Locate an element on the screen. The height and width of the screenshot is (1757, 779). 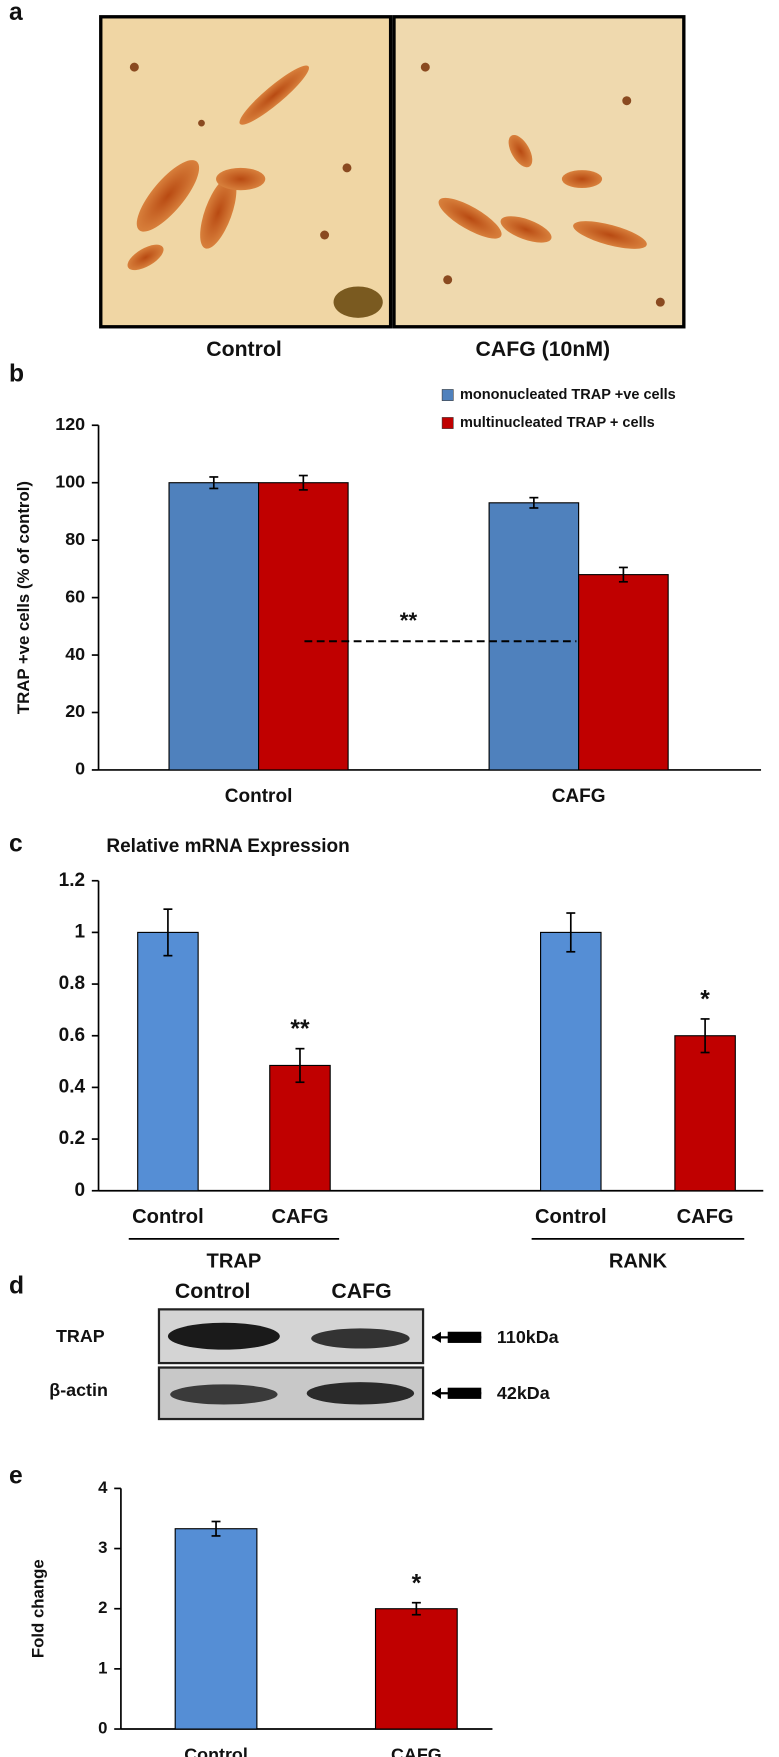
micrograph-label: Control is located at coordinates (244, 349).